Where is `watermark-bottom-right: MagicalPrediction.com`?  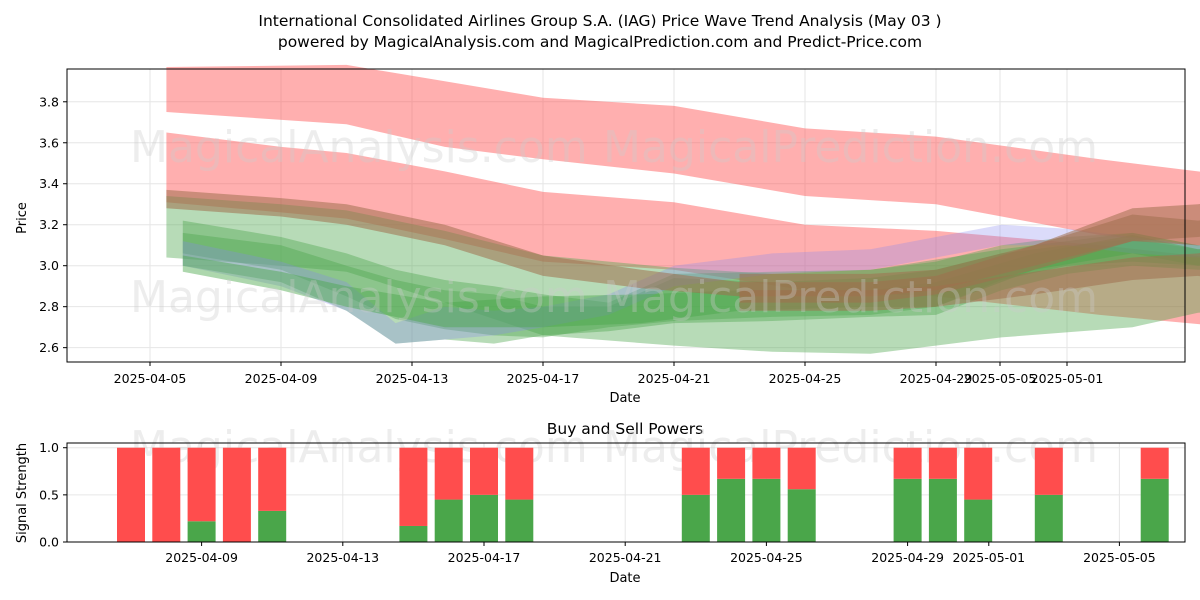
watermark-bottom-right: MagicalPrediction.com is located at coordinates (850, 447).